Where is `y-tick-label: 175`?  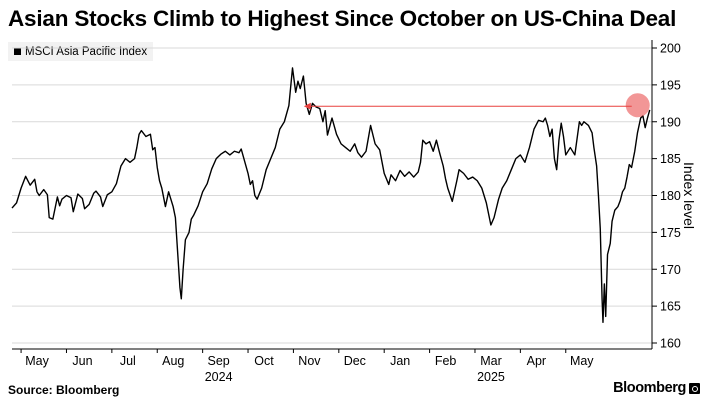 y-tick-label: 175 is located at coordinates (670, 233).